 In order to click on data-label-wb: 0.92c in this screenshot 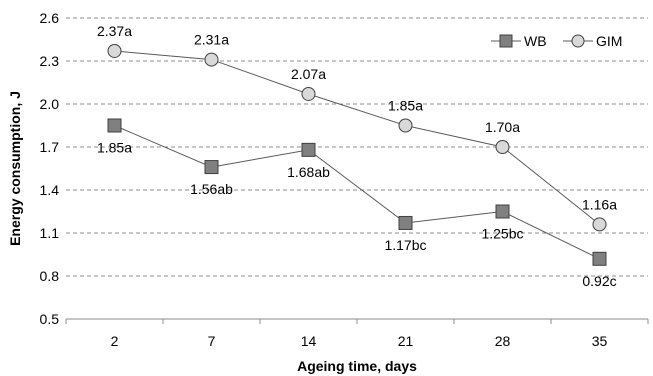, I will do `click(599, 281)`.